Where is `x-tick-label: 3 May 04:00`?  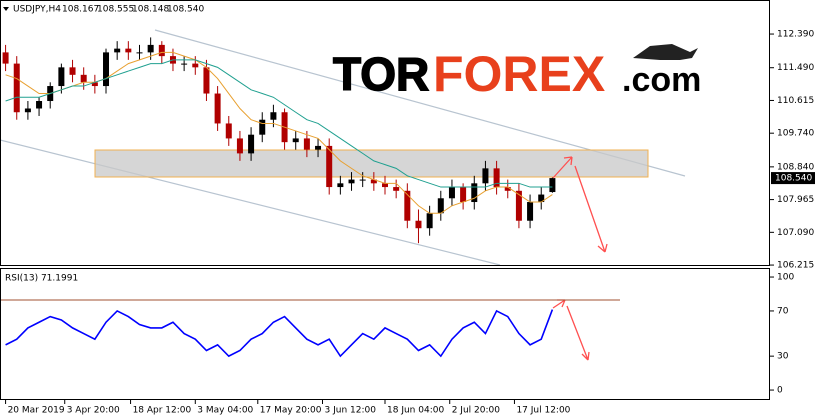 x-tick-label: 3 May 04:00 is located at coordinates (225, 411).